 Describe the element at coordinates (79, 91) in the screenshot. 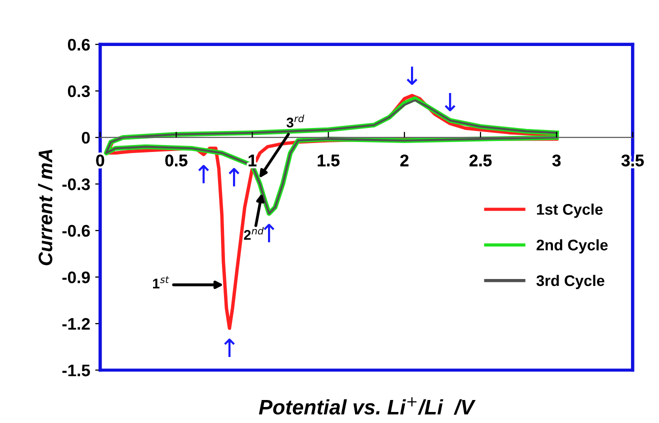

I see `y-tick-label: 0.3` at that location.